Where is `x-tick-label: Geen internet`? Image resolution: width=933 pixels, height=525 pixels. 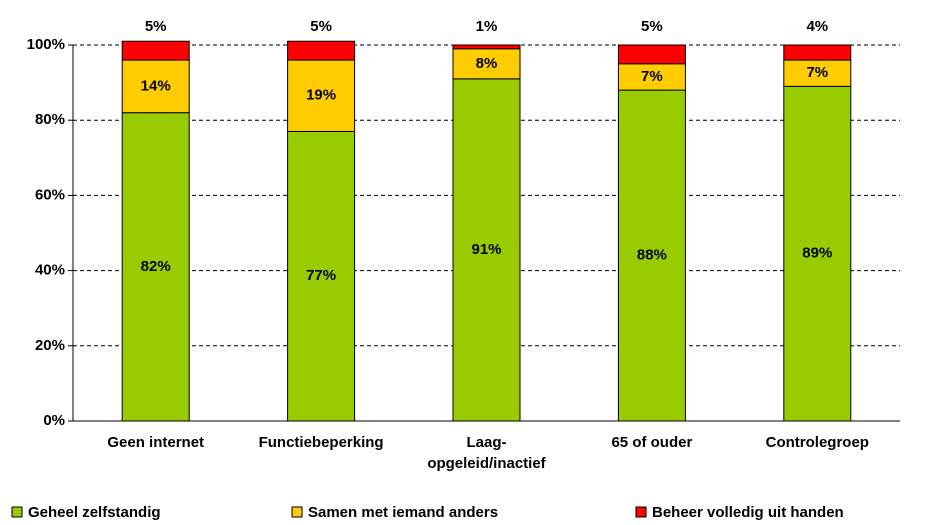 x-tick-label: Geen internet is located at coordinates (155, 442).